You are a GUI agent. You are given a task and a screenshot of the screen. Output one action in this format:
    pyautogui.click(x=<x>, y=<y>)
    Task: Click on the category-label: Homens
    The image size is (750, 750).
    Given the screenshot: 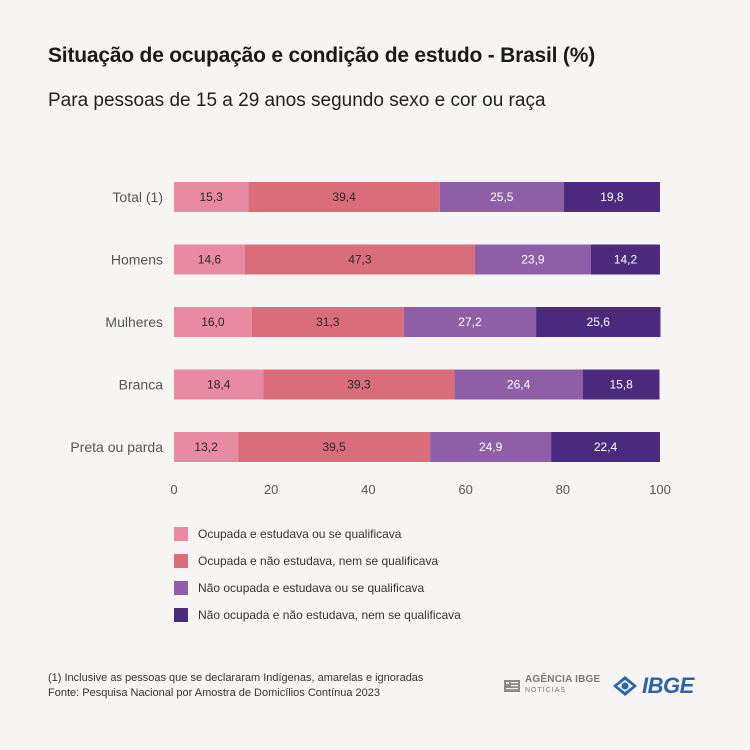 What is the action you would take?
    pyautogui.click(x=137, y=260)
    